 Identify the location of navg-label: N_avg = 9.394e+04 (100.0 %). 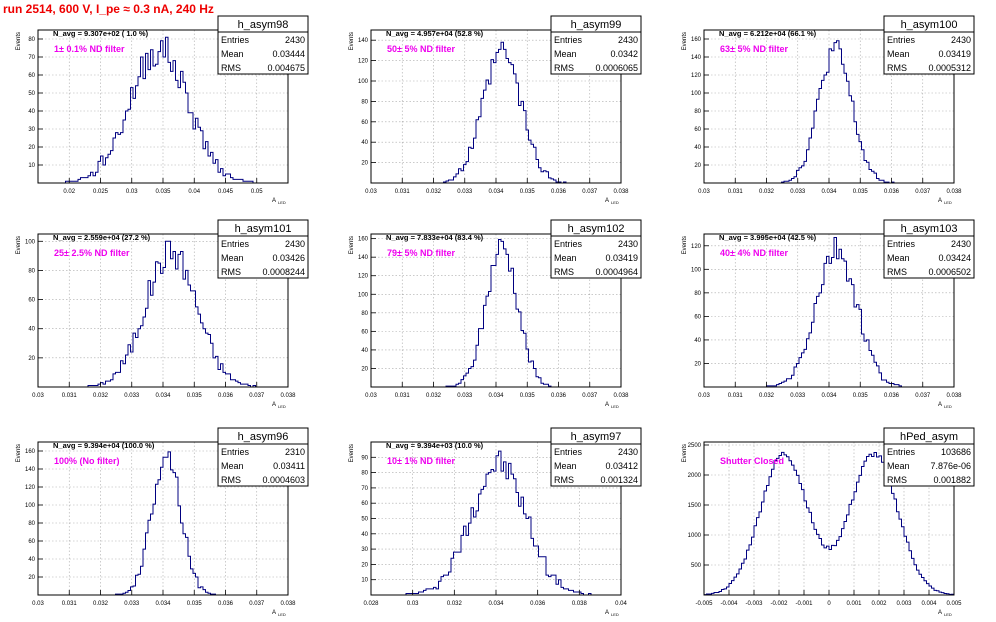
(104, 445).